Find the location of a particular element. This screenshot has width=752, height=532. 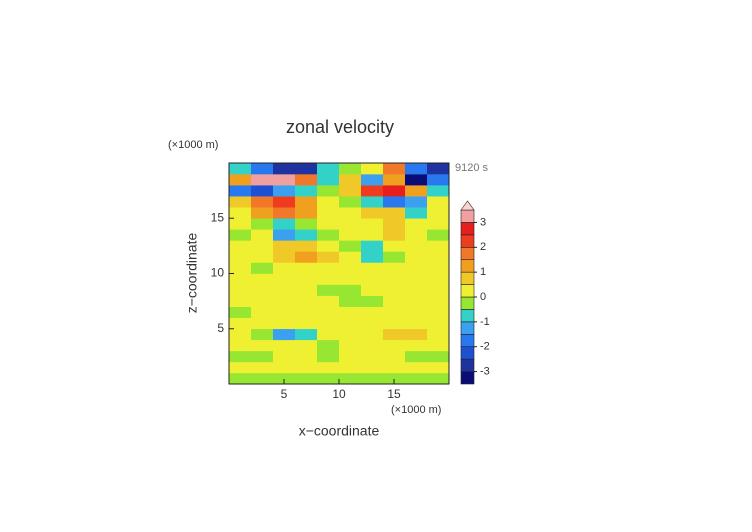

colorbar-label: 1 is located at coordinates (483, 272).